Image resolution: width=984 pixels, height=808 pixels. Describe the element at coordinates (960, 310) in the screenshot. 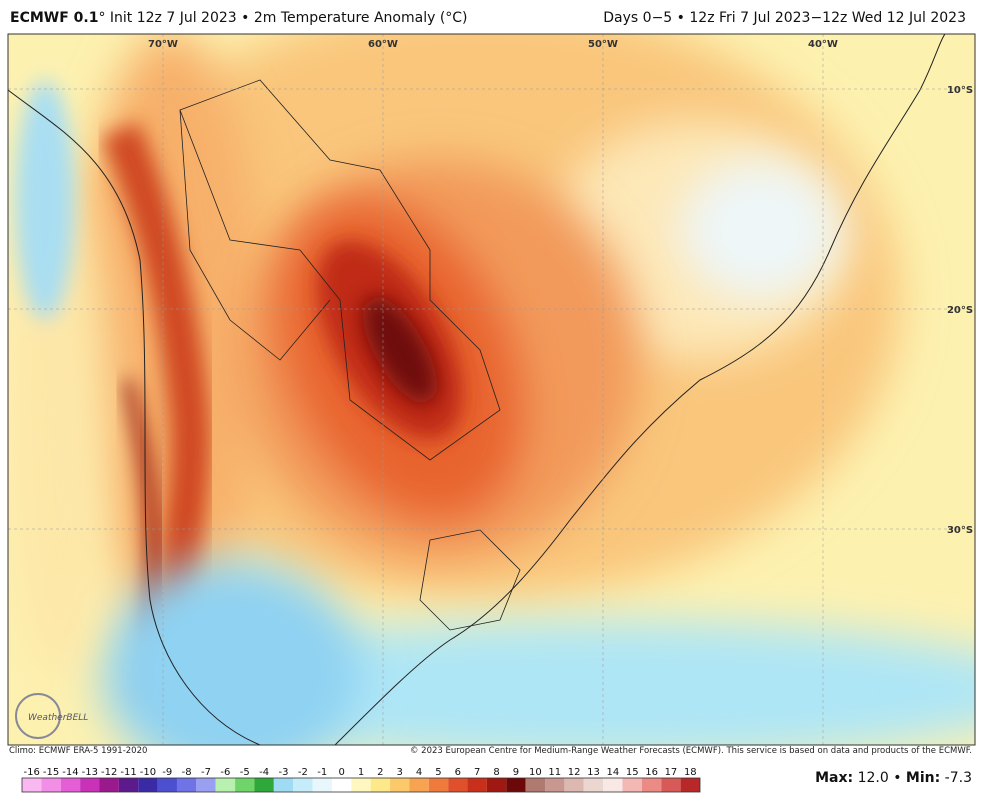

I see `latitude-label: 20°S` at that location.